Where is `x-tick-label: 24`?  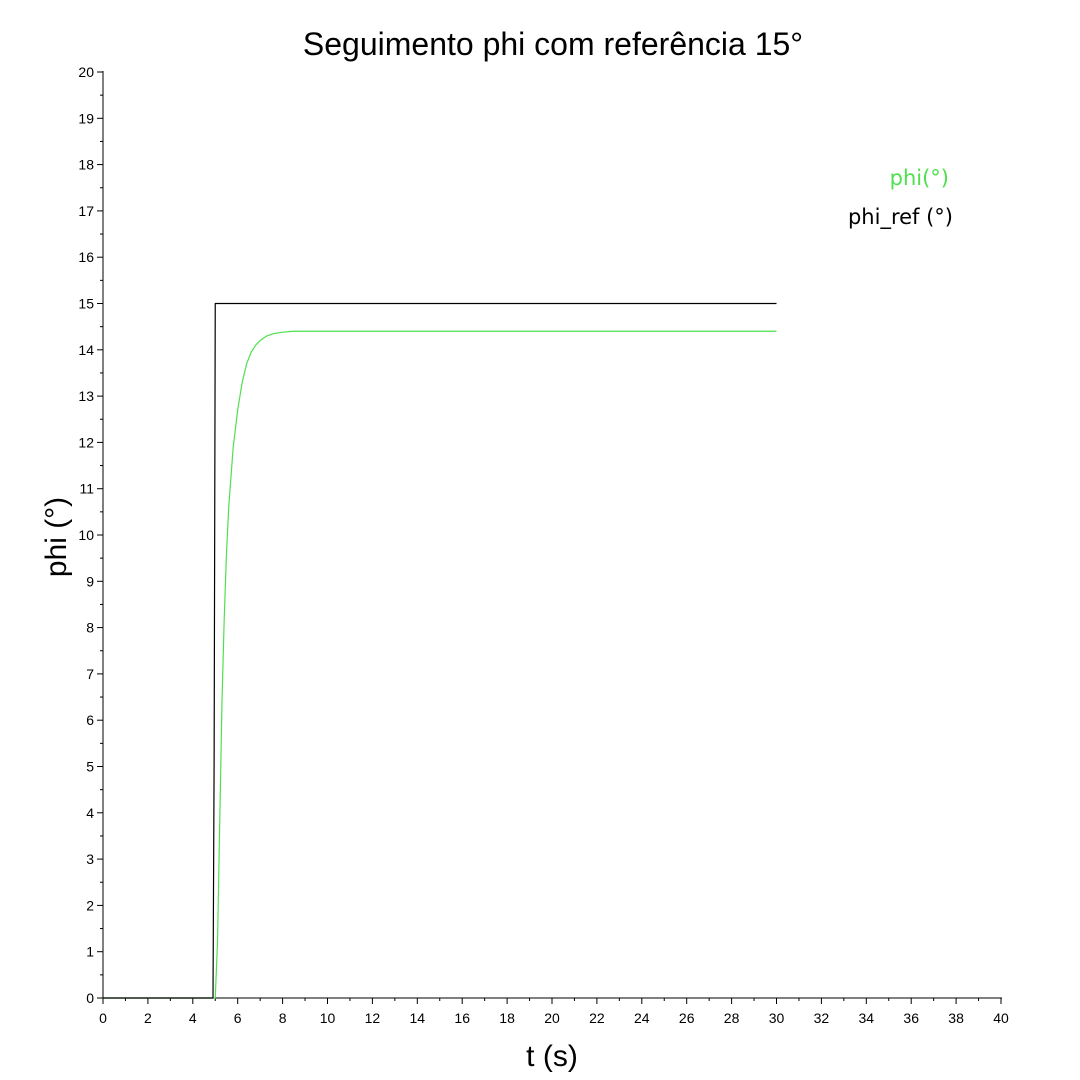 x-tick-label: 24 is located at coordinates (642, 1018).